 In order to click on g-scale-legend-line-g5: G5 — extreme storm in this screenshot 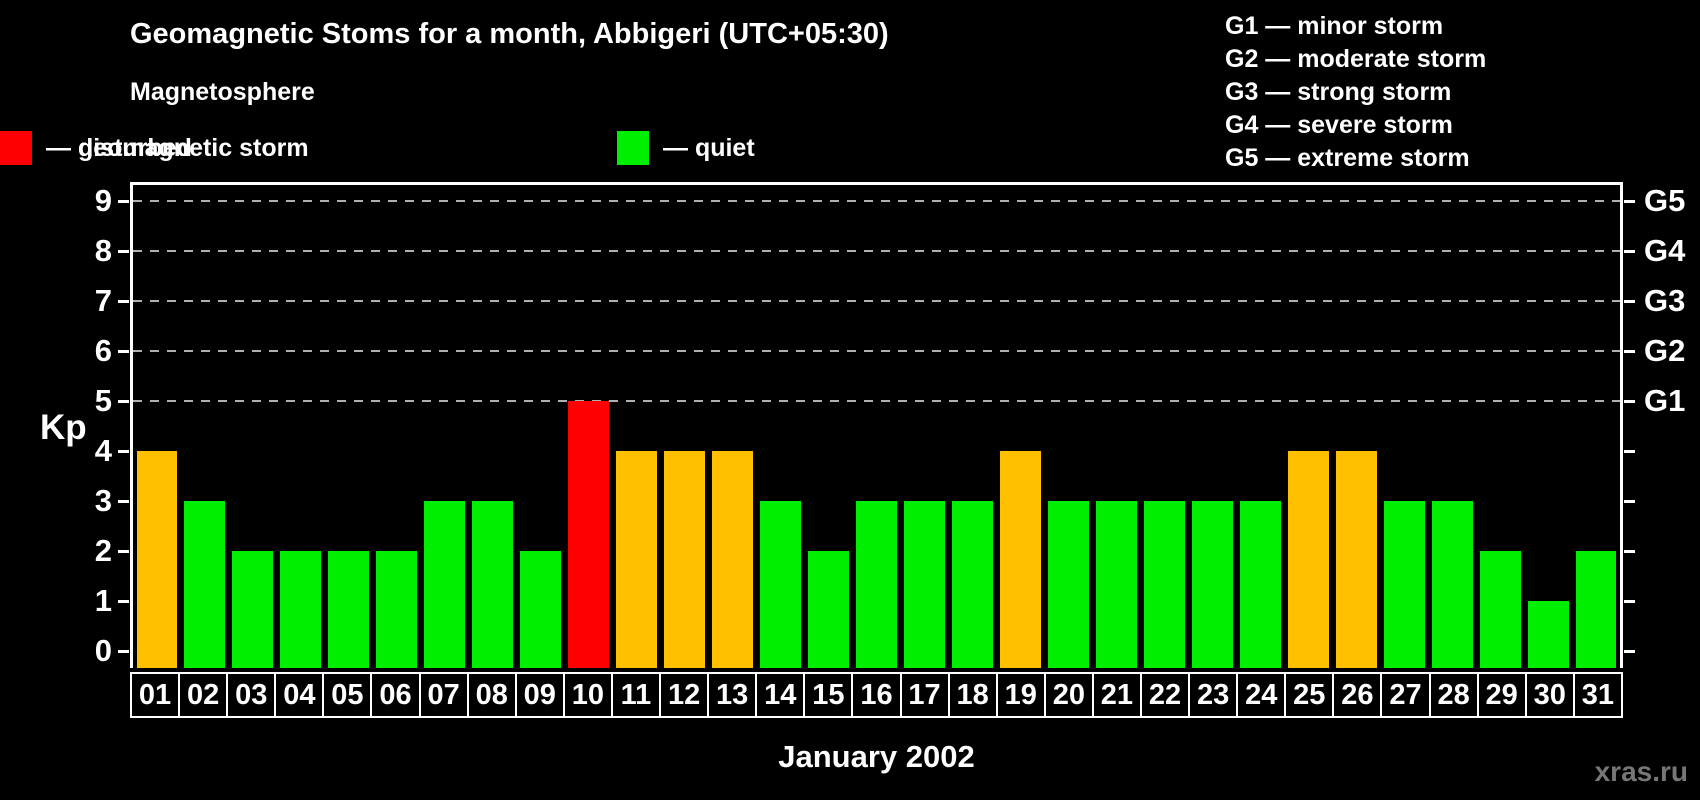, I will do `click(1347, 158)`.